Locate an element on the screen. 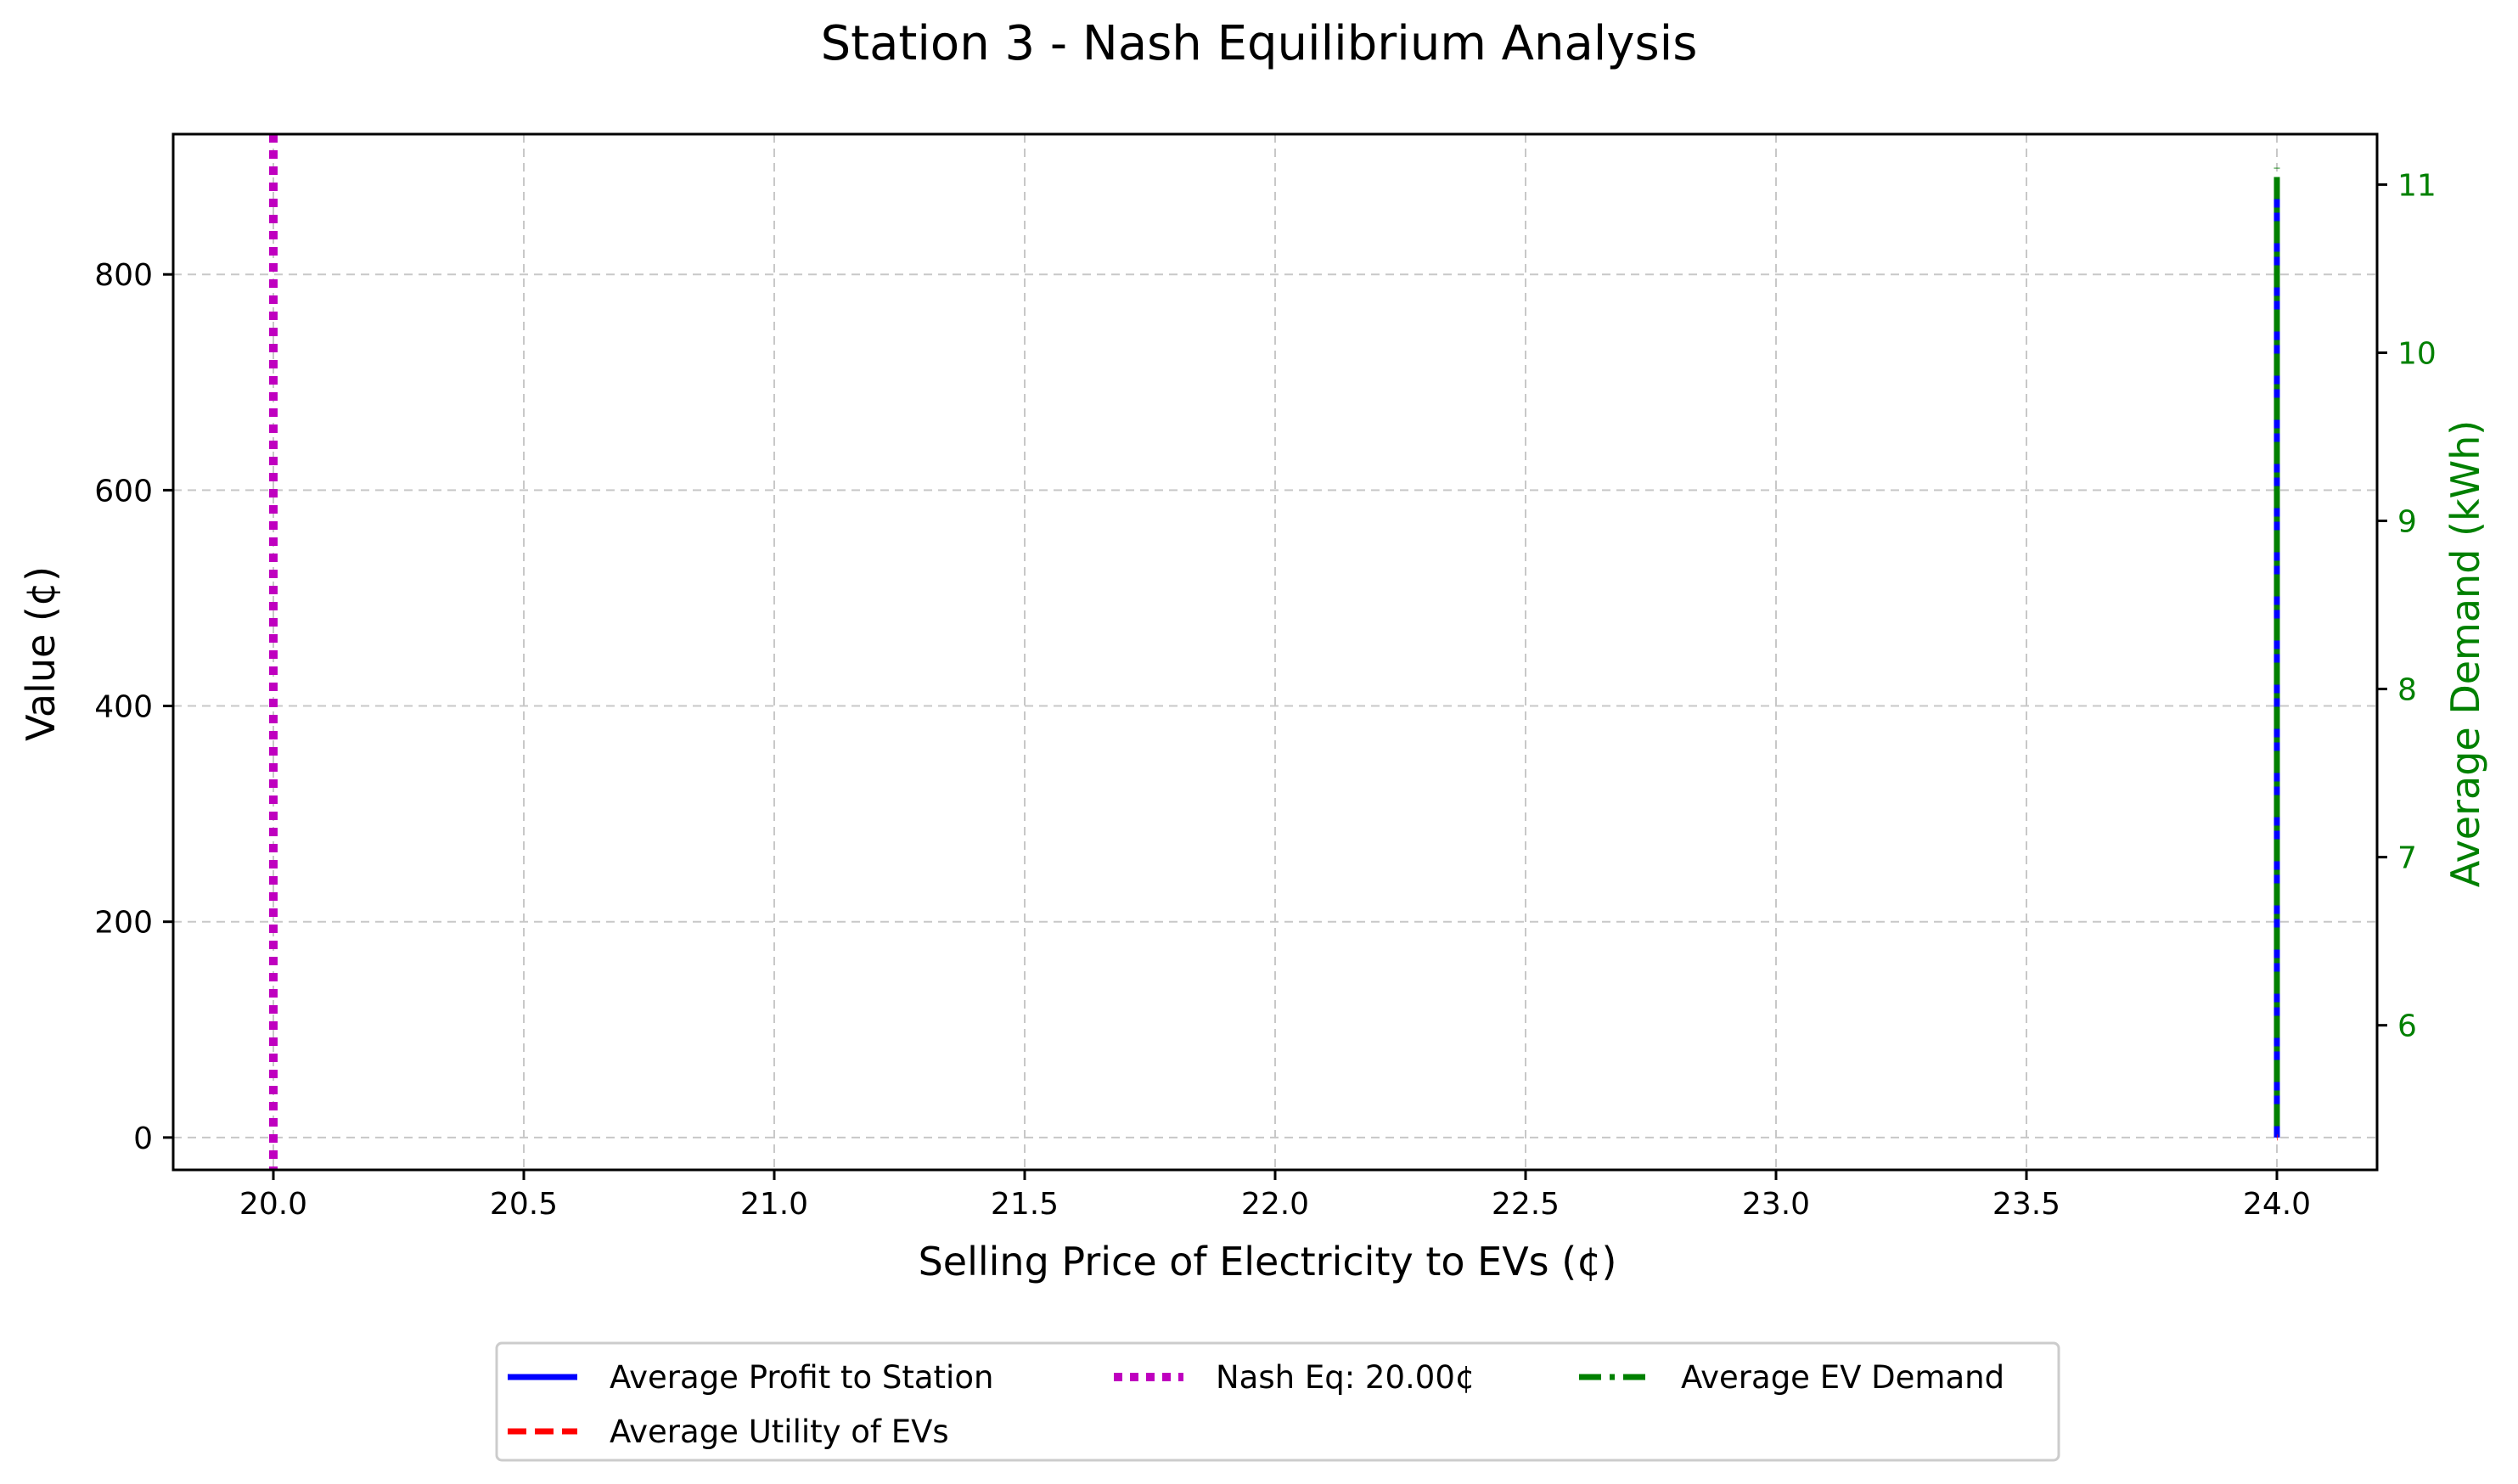 The image size is (2518, 1484). y-tick-label: 200 is located at coordinates (124, 923).